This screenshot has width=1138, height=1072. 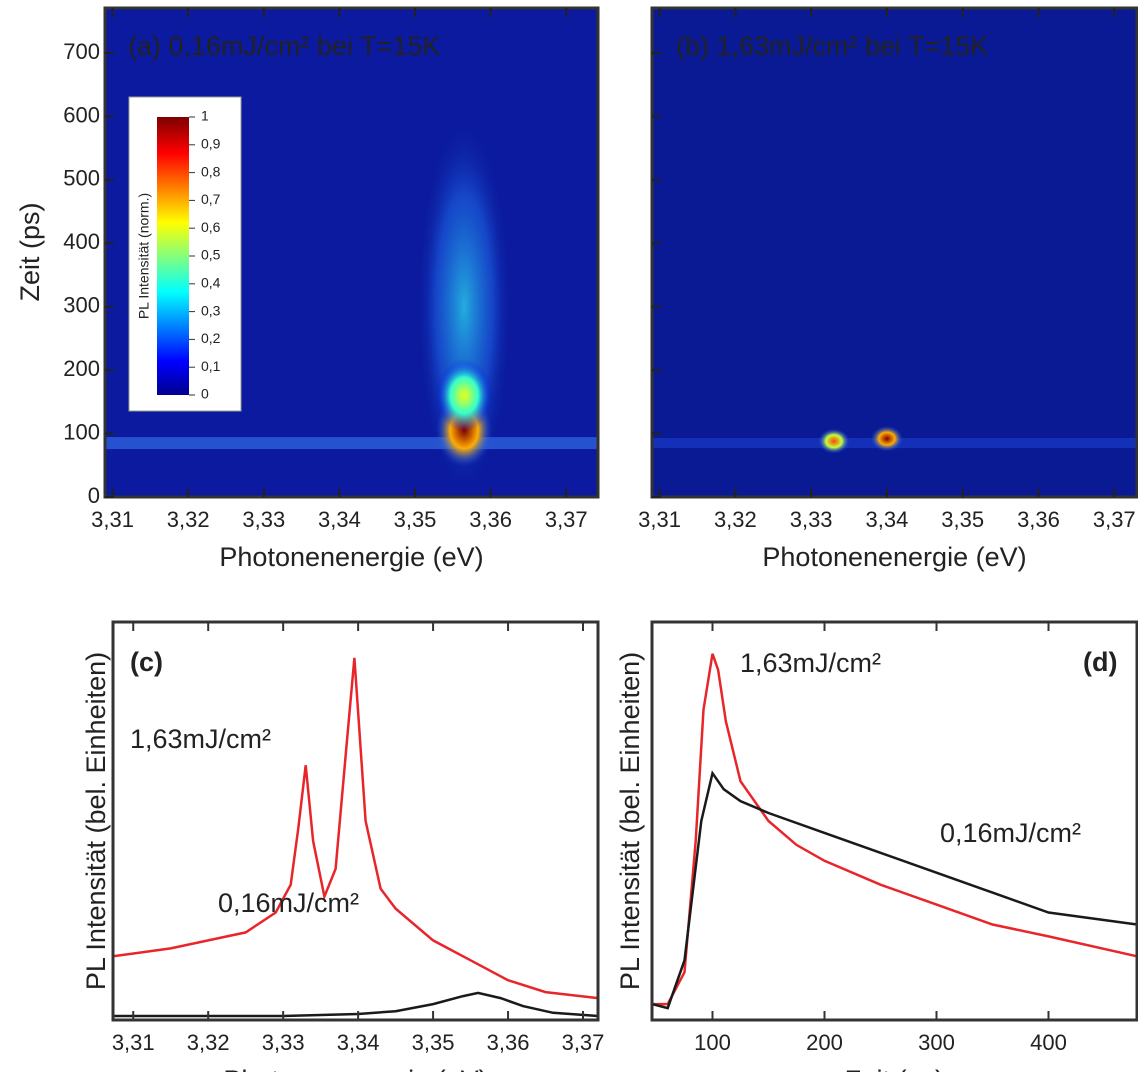 What do you see at coordinates (205, 116) in the screenshot?
I see `colorbar-tick-label: 1` at bounding box center [205, 116].